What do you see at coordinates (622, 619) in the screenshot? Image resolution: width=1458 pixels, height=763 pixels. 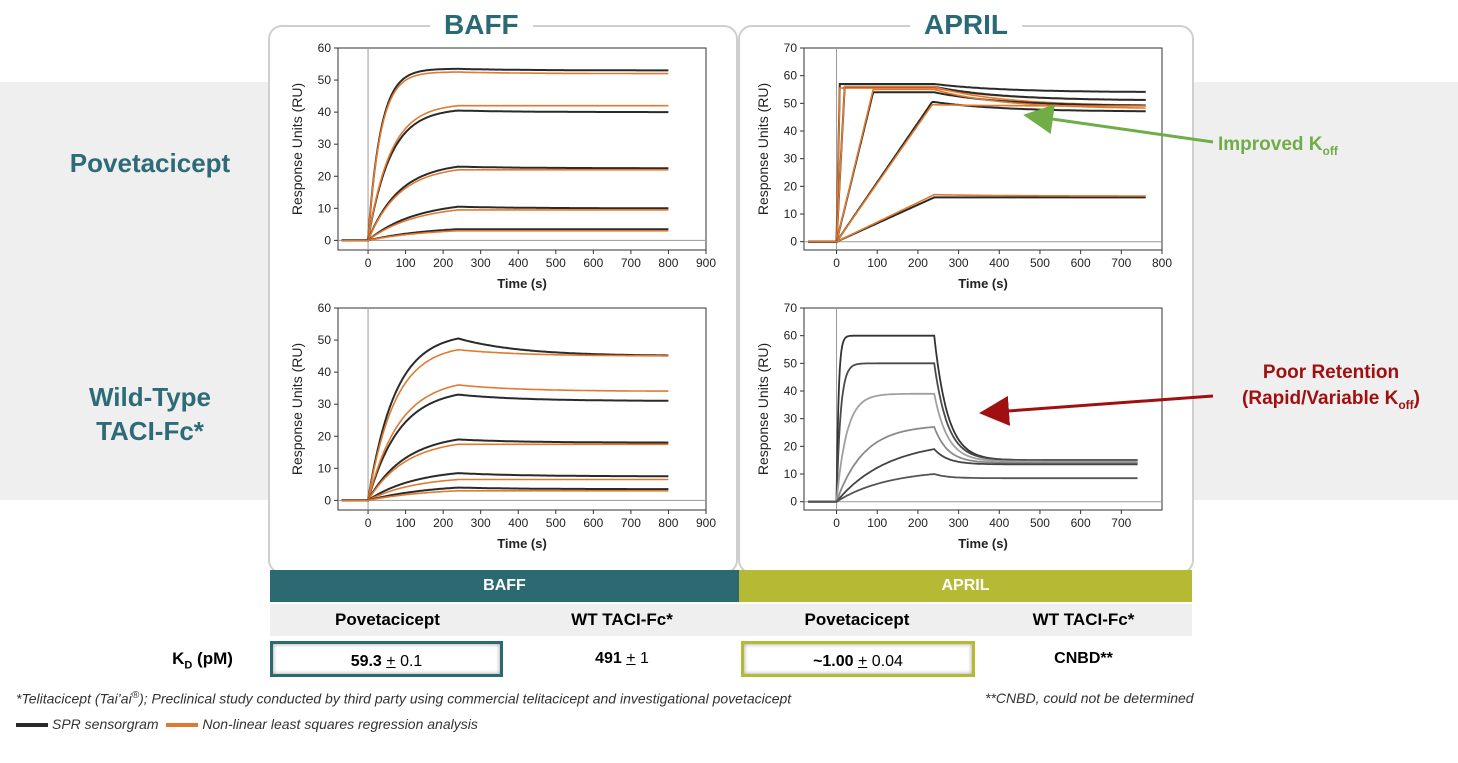 I see `col-header-baff-wt: WT TACI-Fc*` at bounding box center [622, 619].